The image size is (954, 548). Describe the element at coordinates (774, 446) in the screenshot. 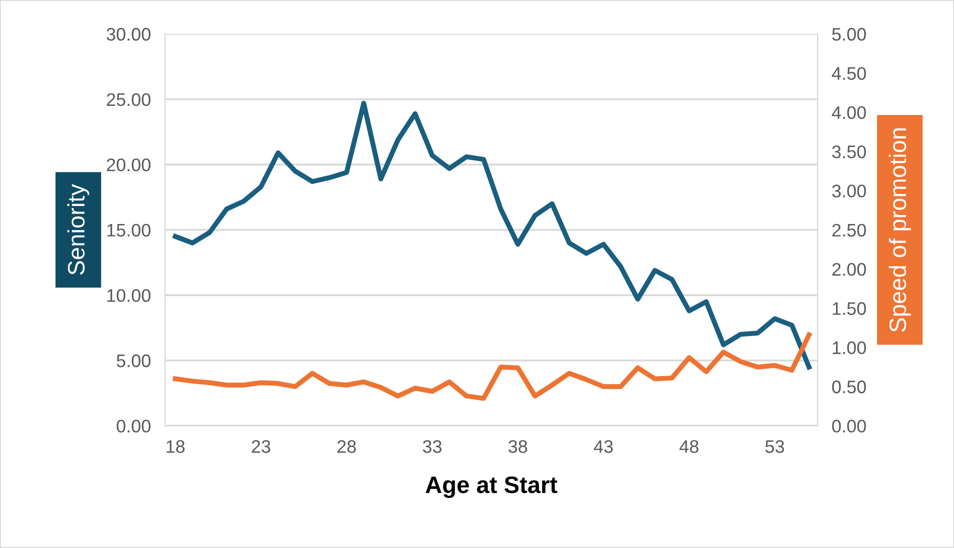

I see `x-tick-label: 53` at that location.